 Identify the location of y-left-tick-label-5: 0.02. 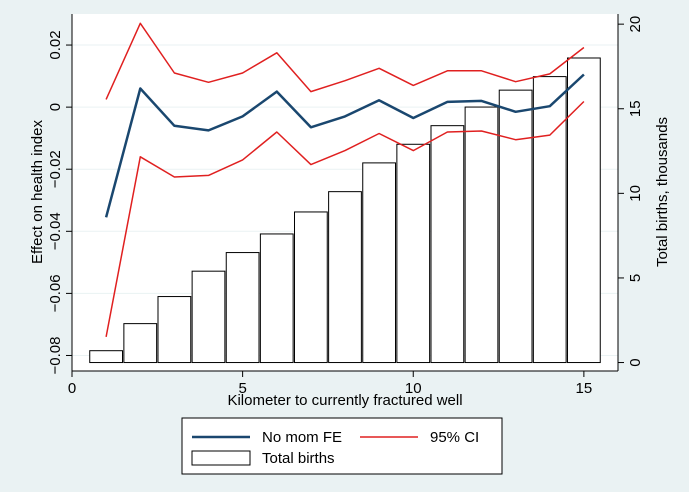
(55, 44).